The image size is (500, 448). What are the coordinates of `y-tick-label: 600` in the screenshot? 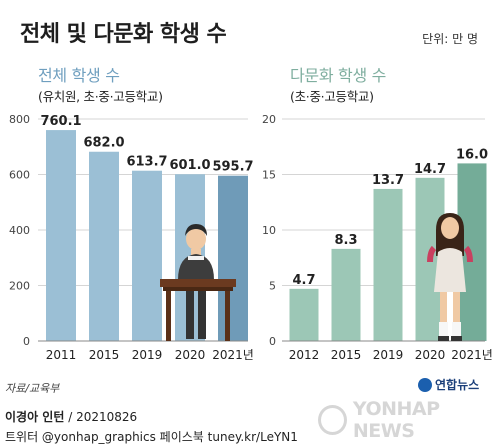 It's located at (19, 175).